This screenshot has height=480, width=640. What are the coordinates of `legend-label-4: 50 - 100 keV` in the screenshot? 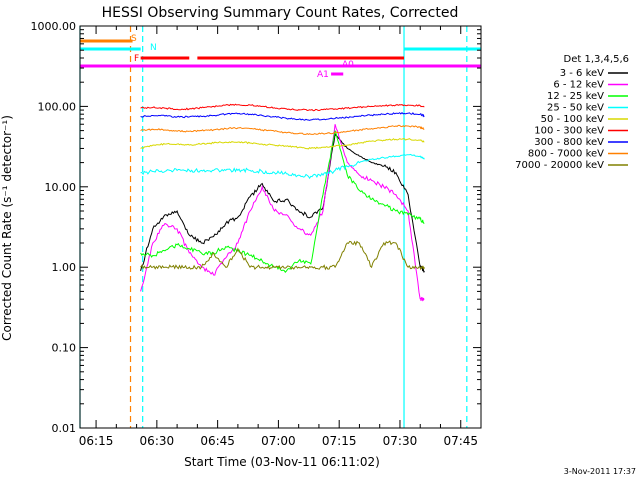 It's located at (573, 119).